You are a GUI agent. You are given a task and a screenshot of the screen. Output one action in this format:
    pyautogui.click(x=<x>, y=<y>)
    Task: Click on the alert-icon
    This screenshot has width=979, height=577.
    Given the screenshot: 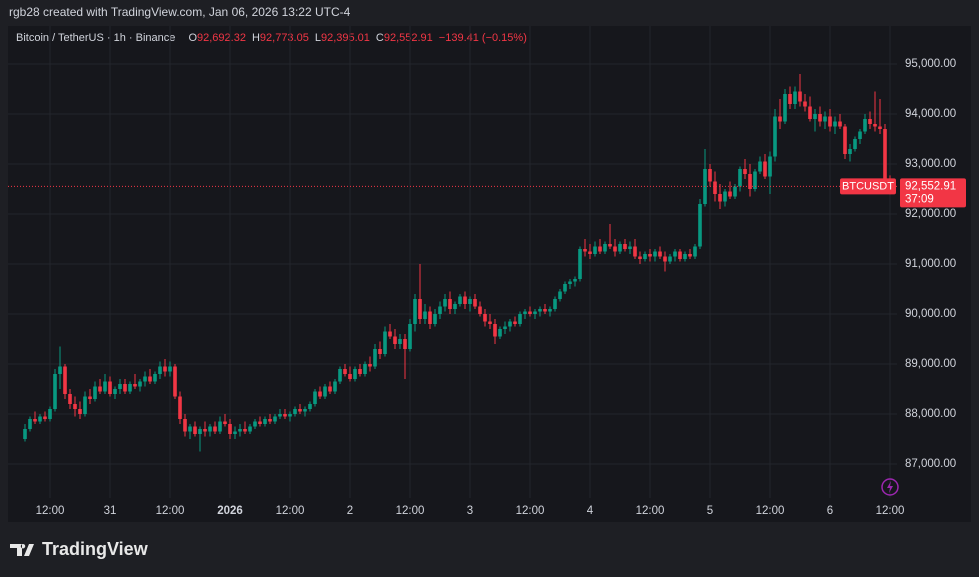 What is the action you would take?
    pyautogui.click(x=890, y=487)
    